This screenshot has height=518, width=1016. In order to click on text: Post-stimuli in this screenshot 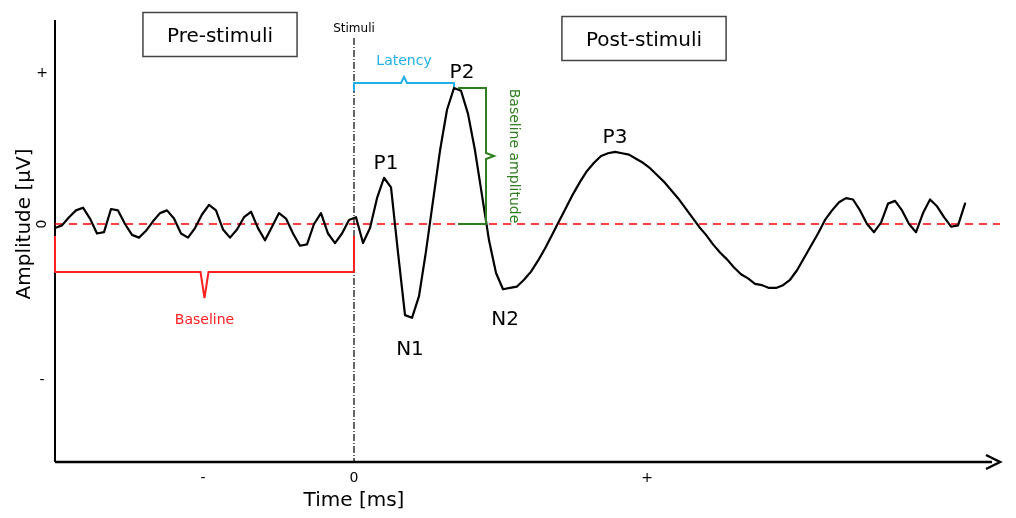, I will do `click(644, 38)`.